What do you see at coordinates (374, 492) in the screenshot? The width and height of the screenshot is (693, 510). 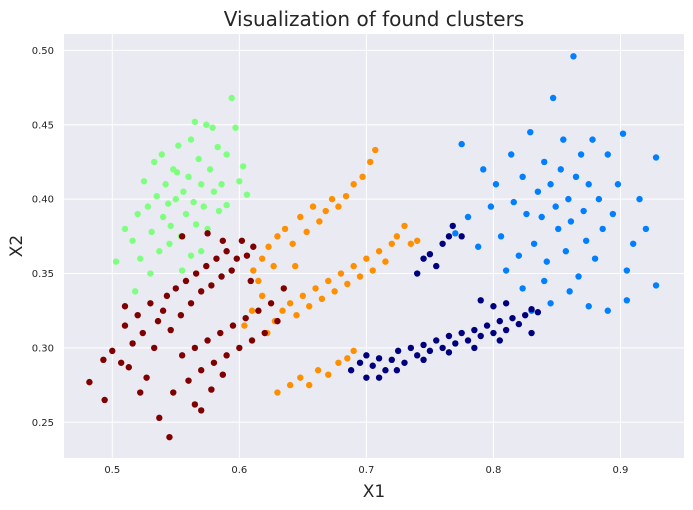 I see `x-axis-label: X1` at bounding box center [374, 492].